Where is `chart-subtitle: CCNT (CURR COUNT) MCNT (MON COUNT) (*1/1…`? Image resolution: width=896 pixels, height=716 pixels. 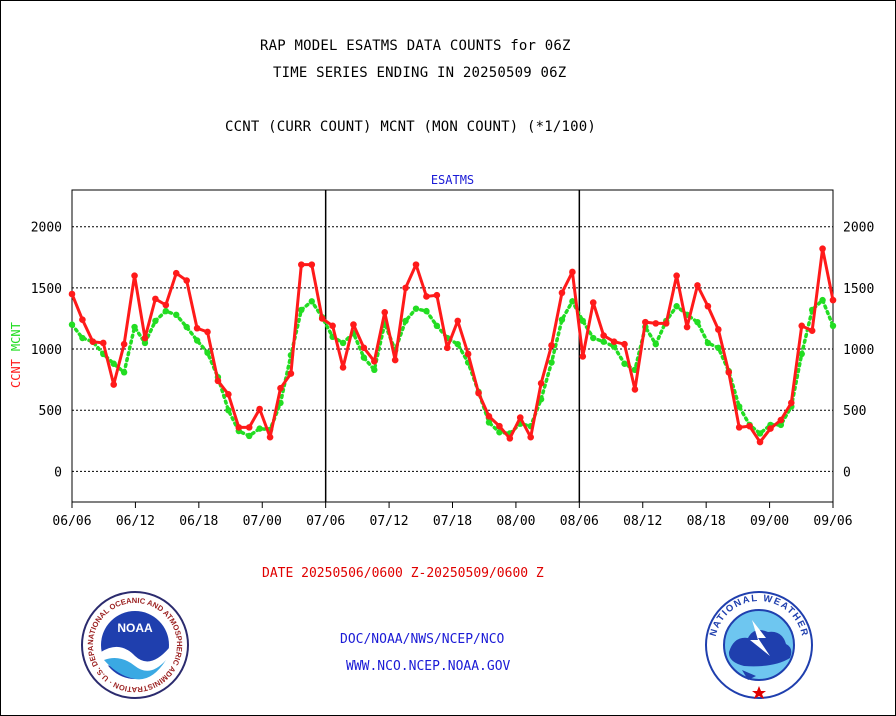 chart-subtitle: CCNT (CURR COUNT) MCNT (MON COUNT) (*1/1… is located at coordinates (411, 127).